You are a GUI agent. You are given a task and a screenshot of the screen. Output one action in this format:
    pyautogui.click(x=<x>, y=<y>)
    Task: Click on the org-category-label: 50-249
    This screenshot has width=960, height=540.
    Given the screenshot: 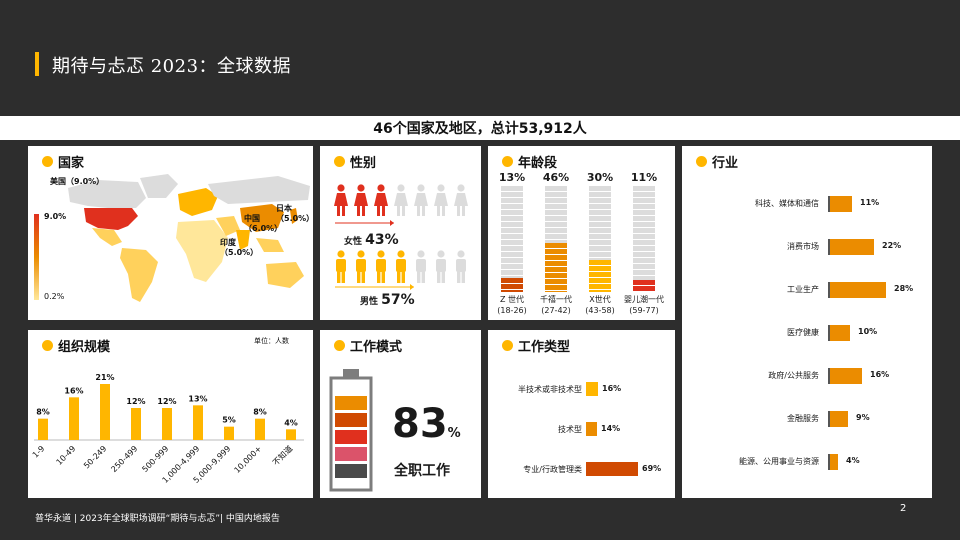 What is the action you would take?
    pyautogui.click(x=95, y=457)
    